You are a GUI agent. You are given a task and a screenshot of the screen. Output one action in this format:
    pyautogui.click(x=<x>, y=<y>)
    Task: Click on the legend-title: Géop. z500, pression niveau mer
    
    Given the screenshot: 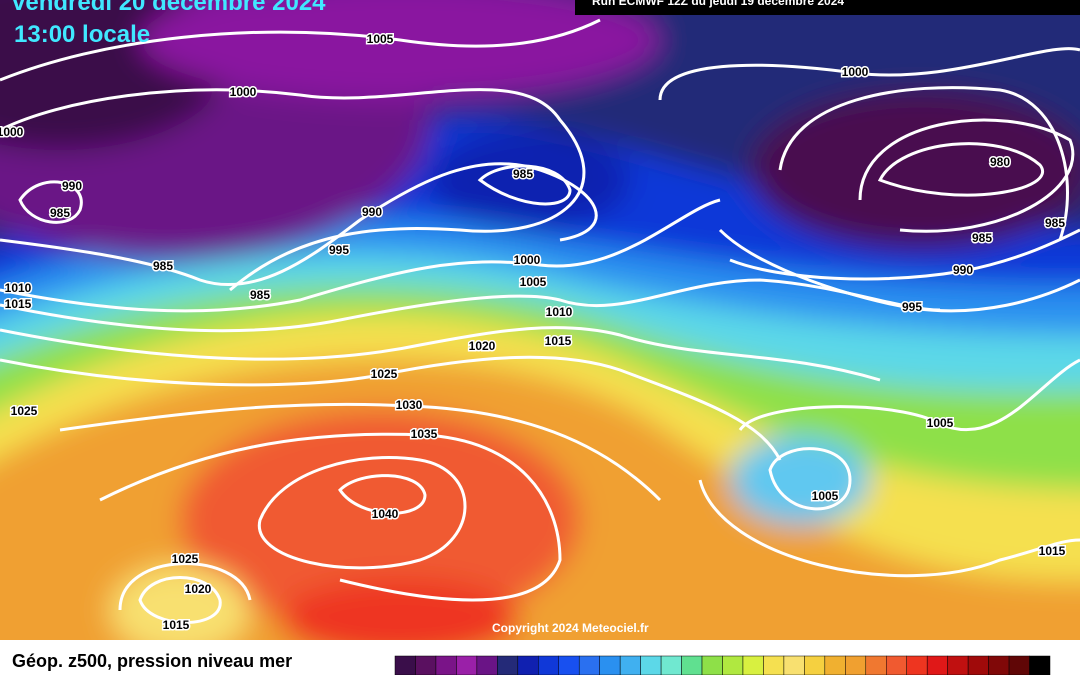 What is the action you would take?
    pyautogui.click(x=152, y=661)
    